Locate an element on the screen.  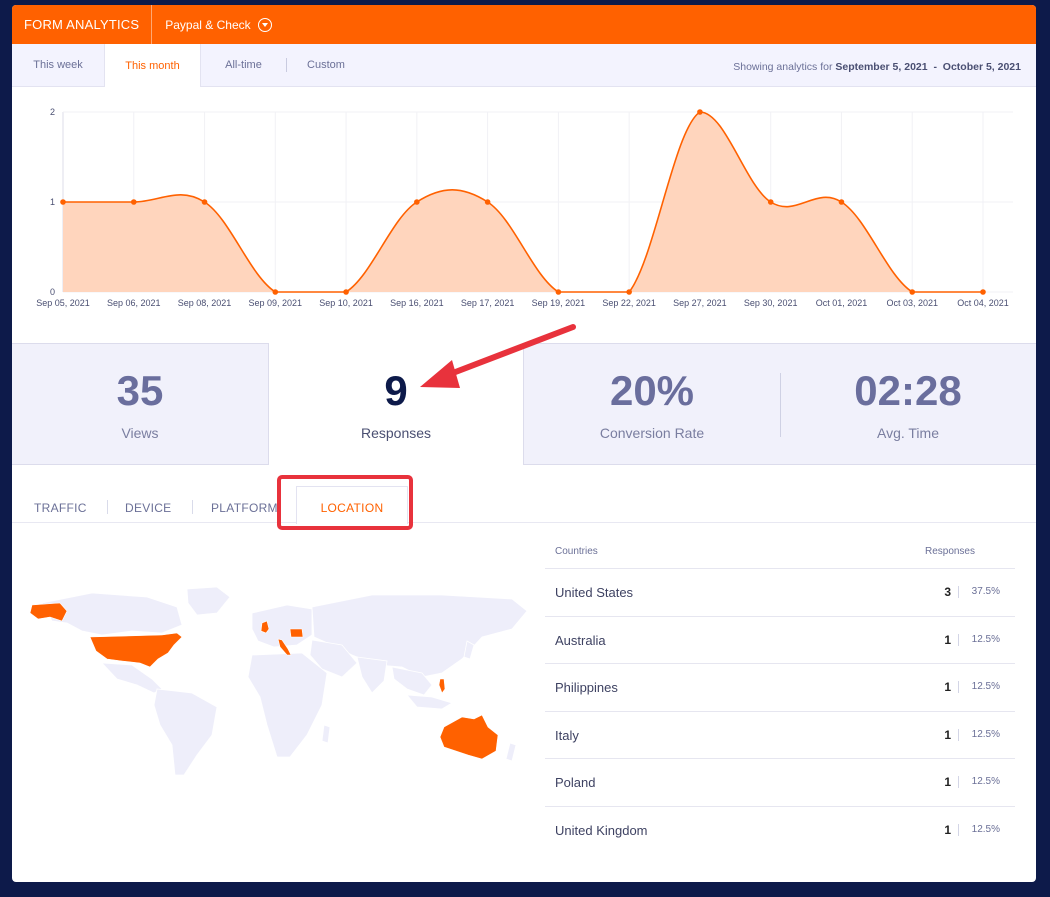
stat-divider is located at coordinates (780, 405).